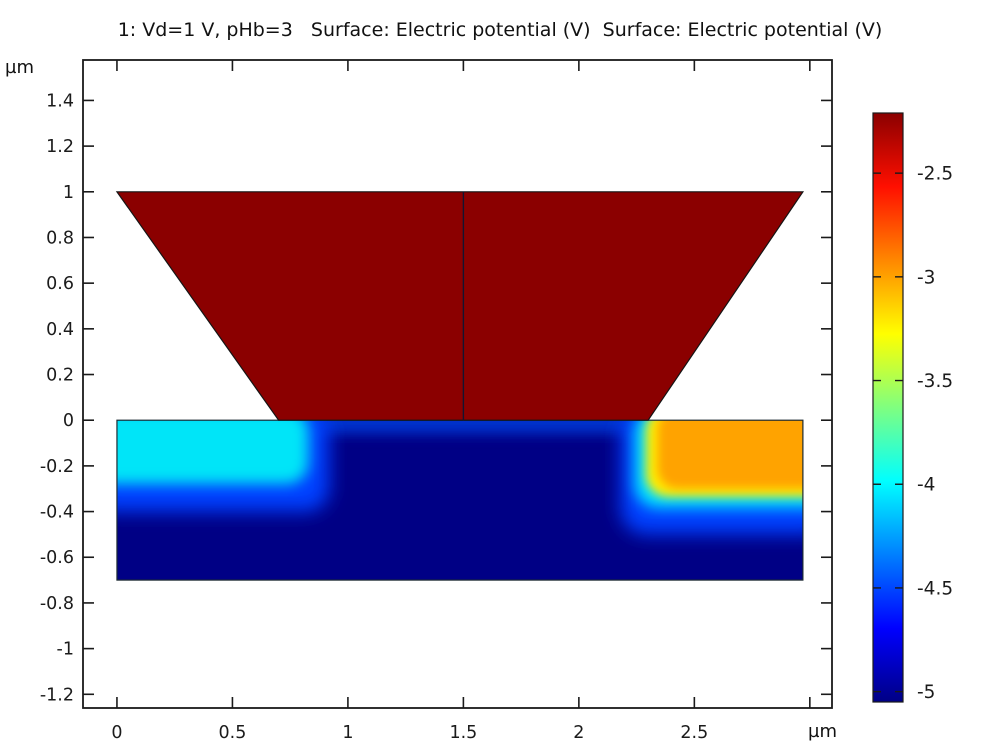 This screenshot has height=750, width=1000. What do you see at coordinates (57, 467) in the screenshot?
I see `y-tick-label: -0.2` at bounding box center [57, 467].